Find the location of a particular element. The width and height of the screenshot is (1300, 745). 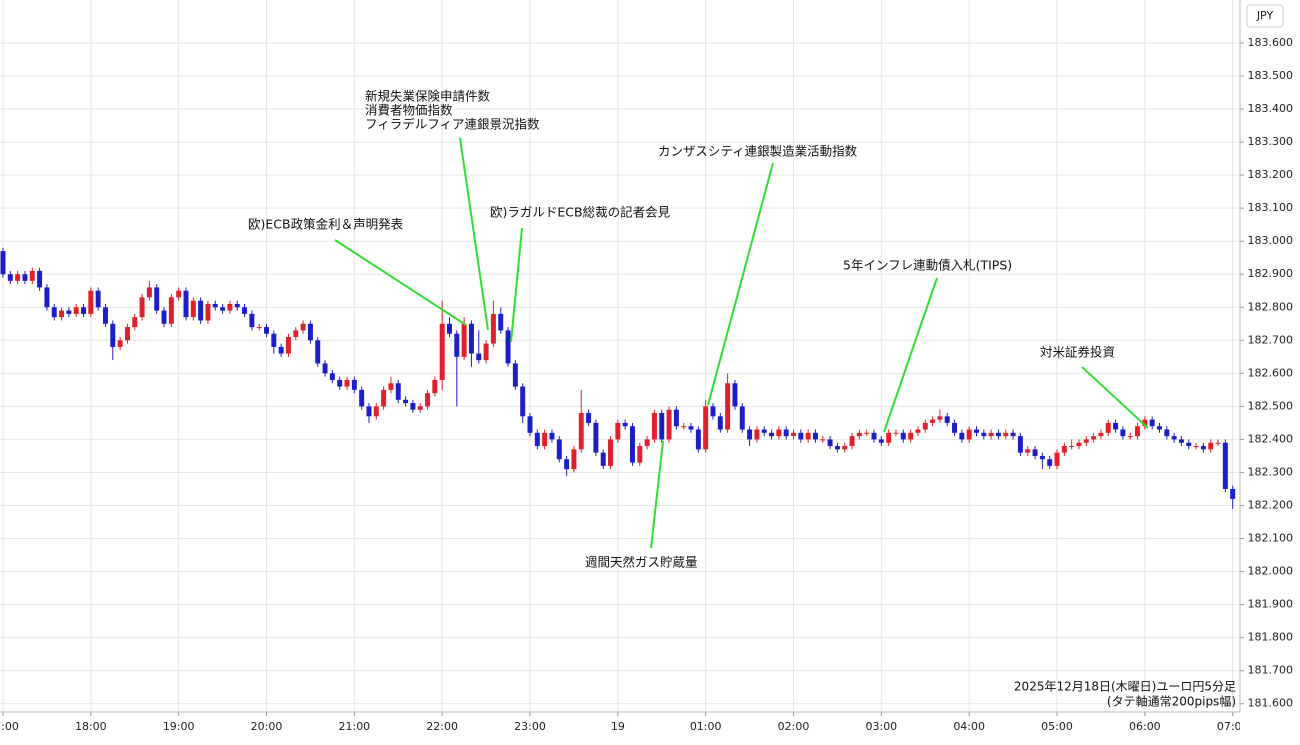

y-tick-label: 181.600 is located at coordinates (1271, 703).